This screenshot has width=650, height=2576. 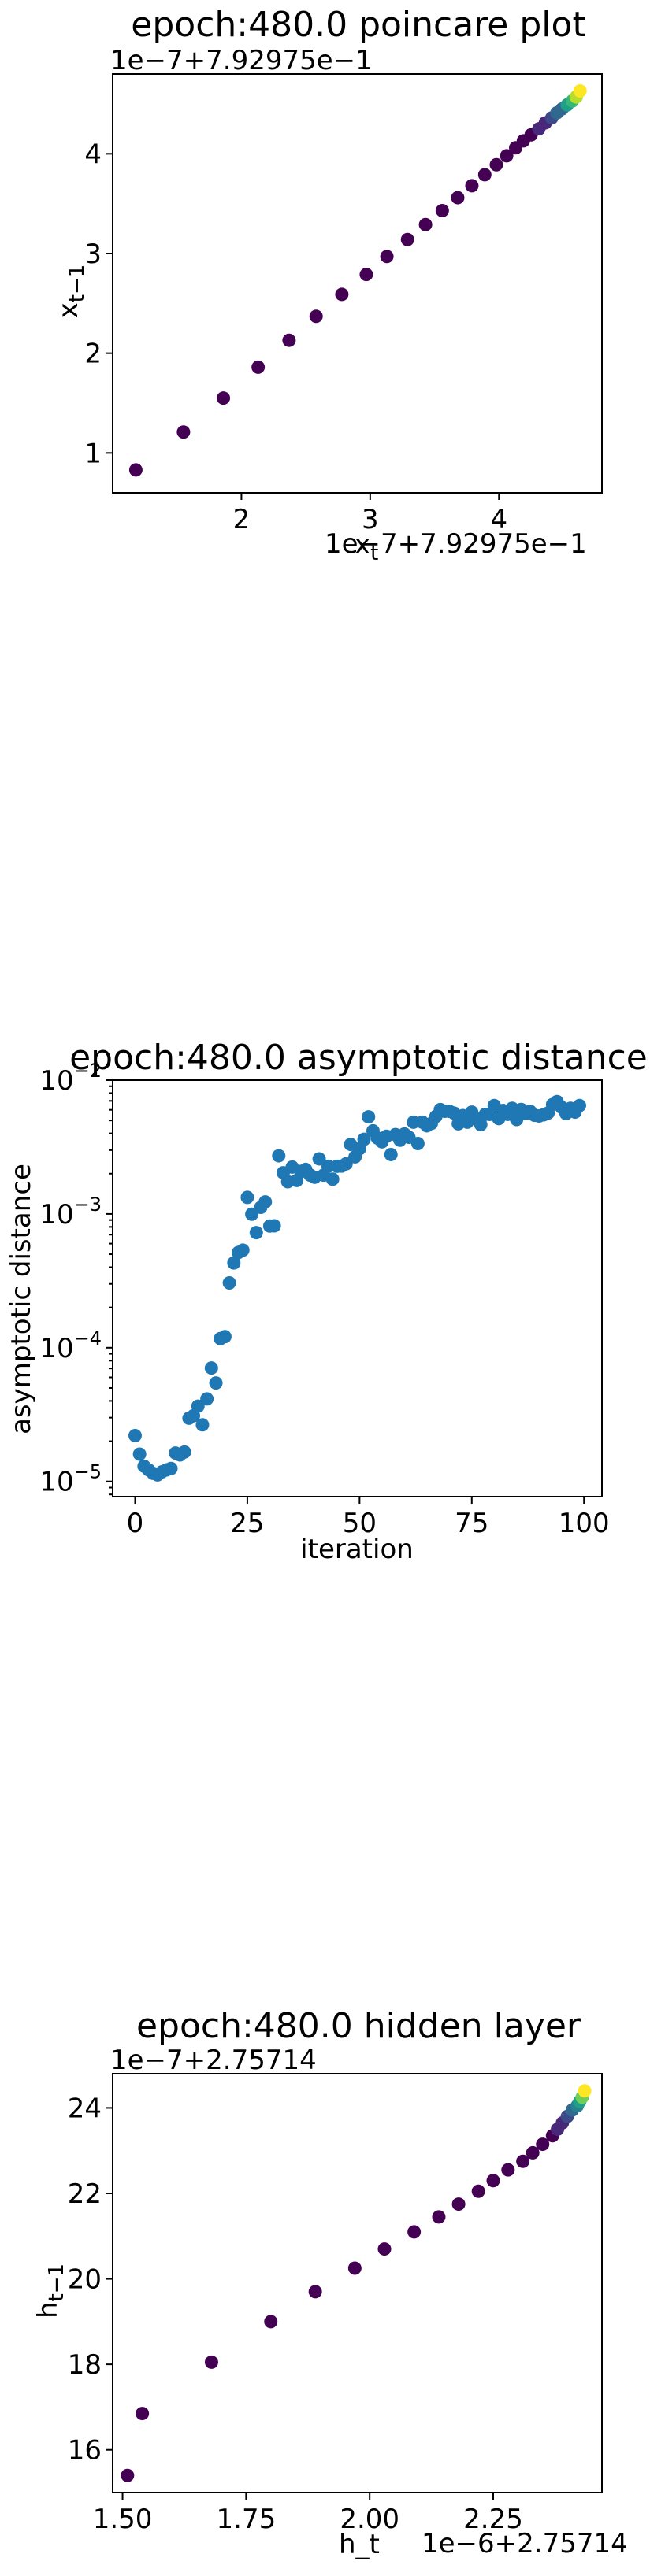 What do you see at coordinates (93, 354) in the screenshot?
I see `y-tick-label: 2` at bounding box center [93, 354].